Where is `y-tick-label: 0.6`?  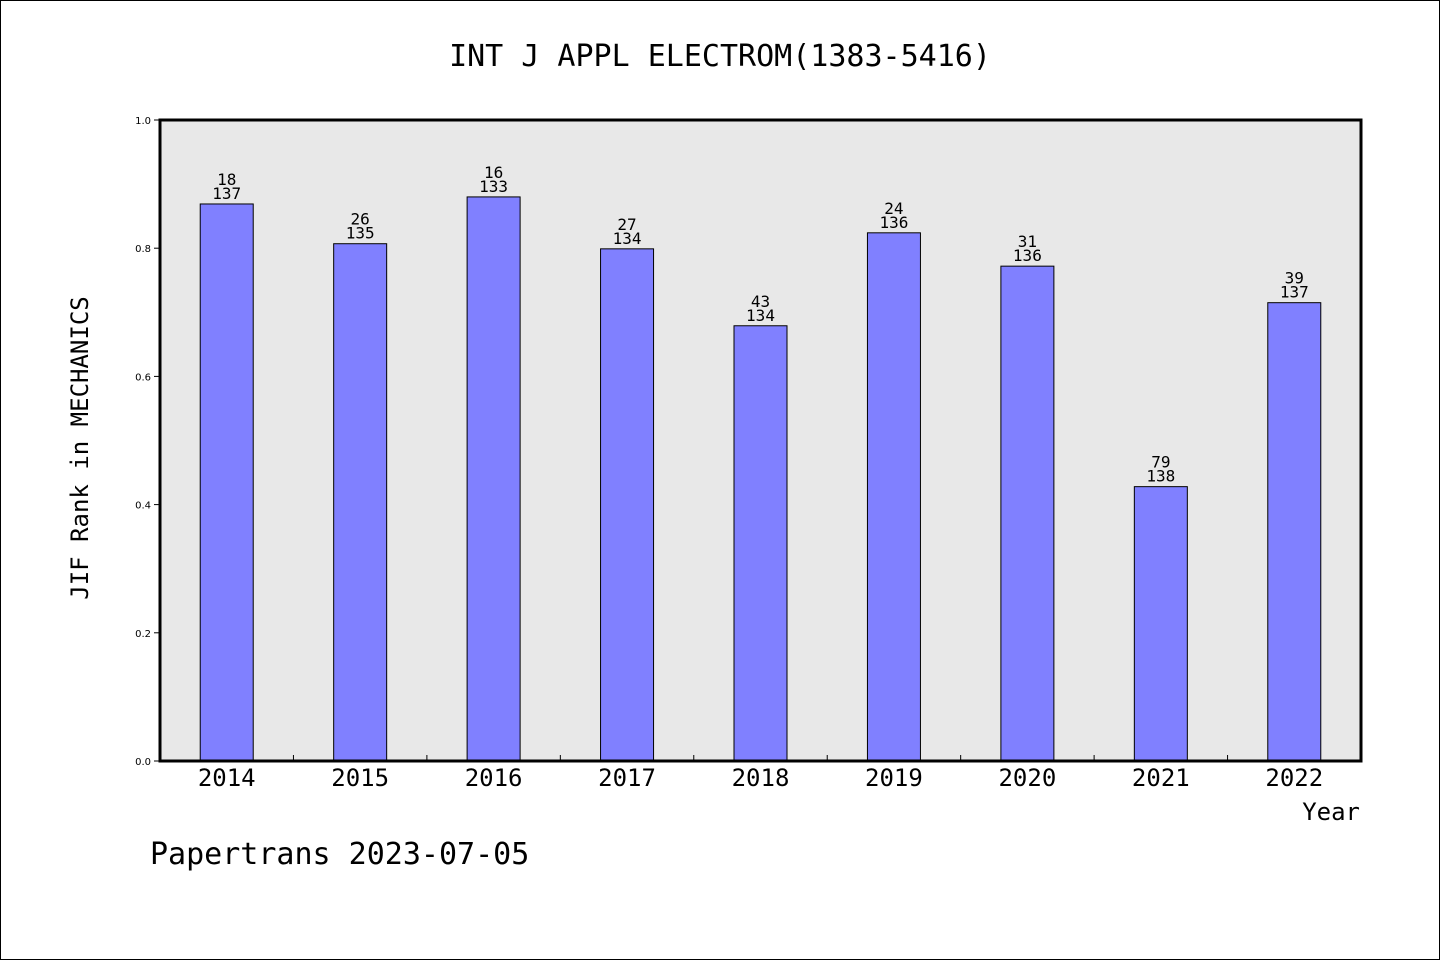 y-tick-label: 0.6 is located at coordinates (143, 377).